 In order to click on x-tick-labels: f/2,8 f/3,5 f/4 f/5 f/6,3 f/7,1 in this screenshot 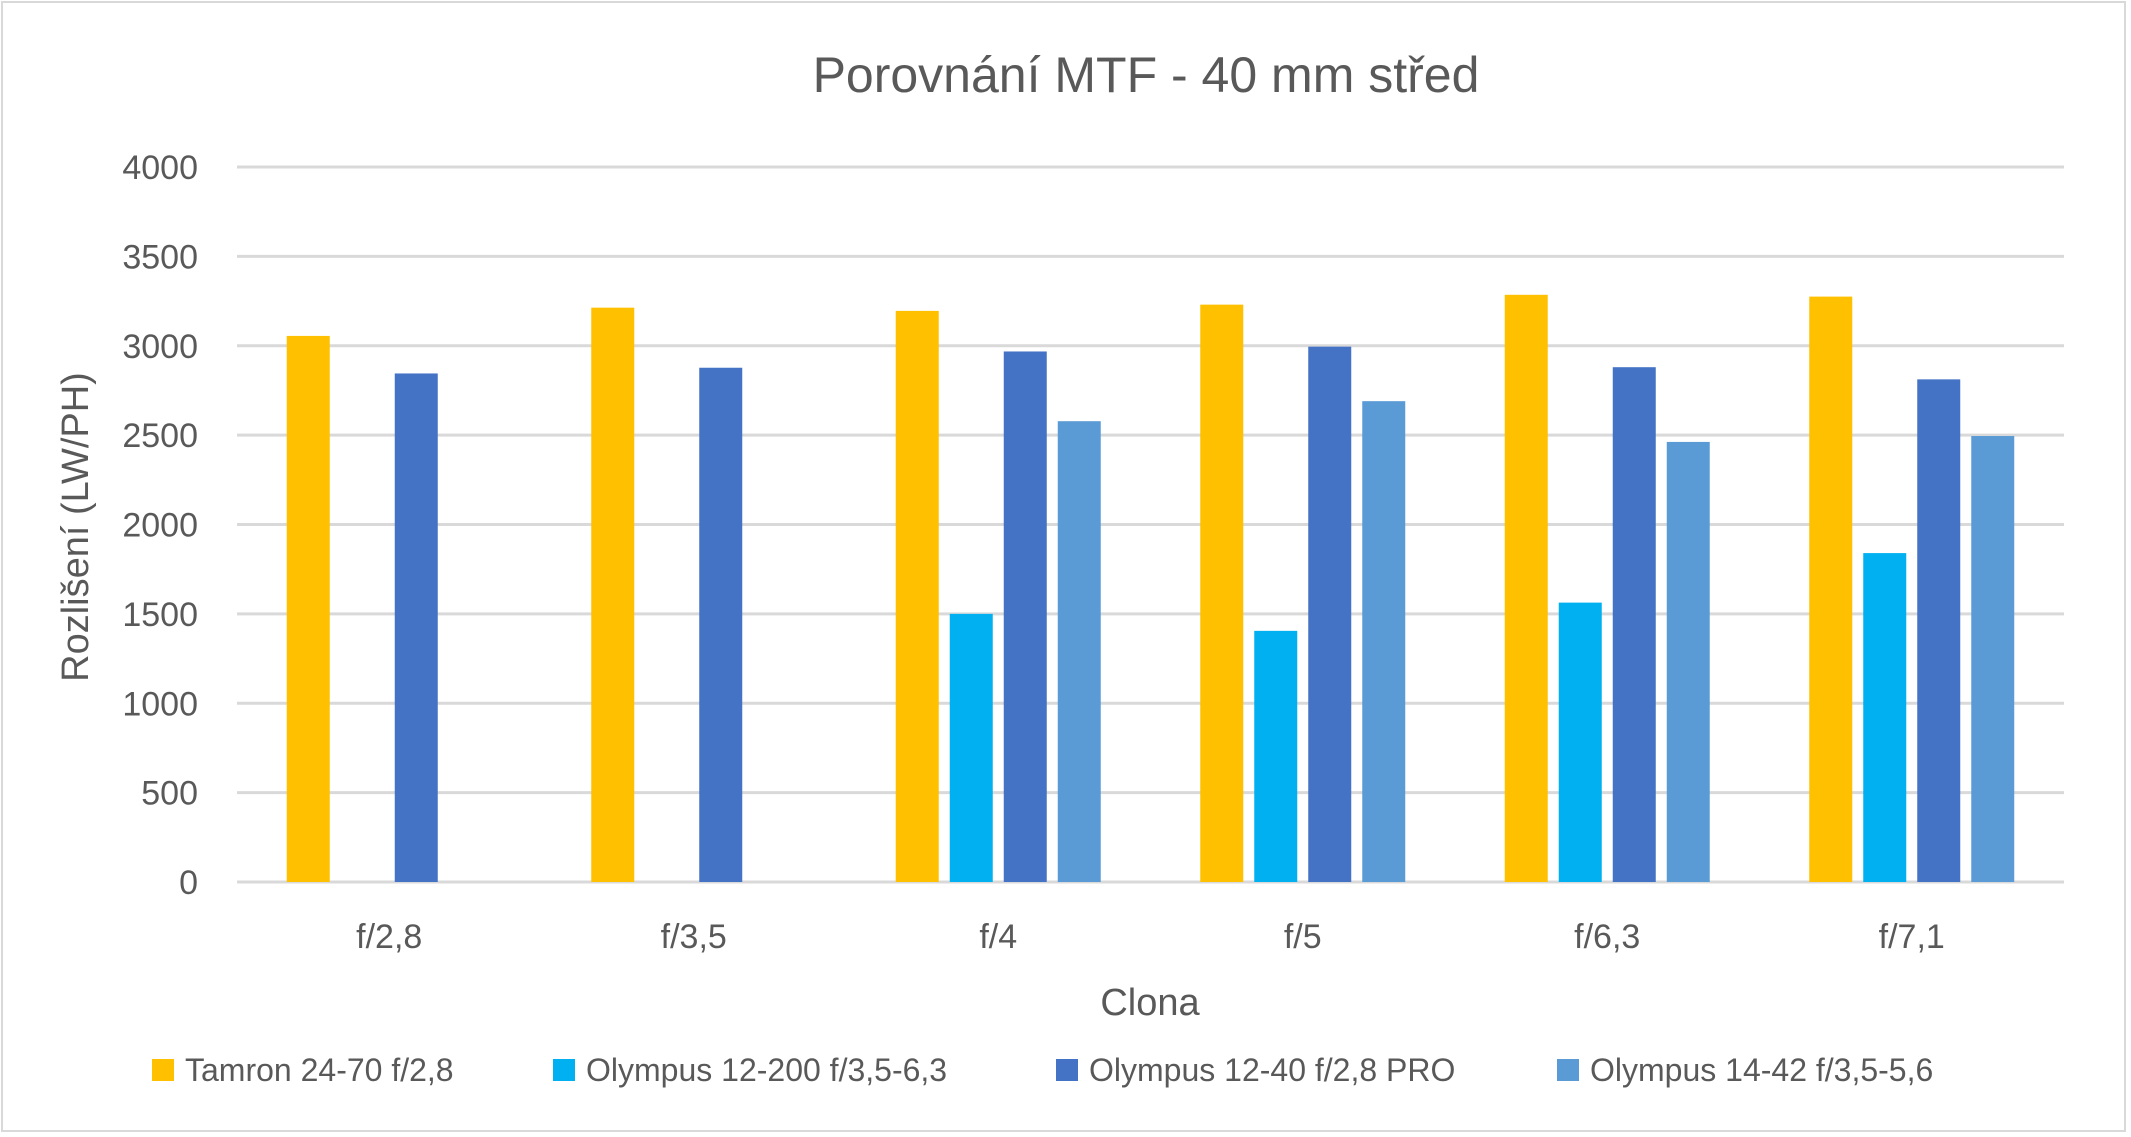, I will do `click(1150, 937)`.